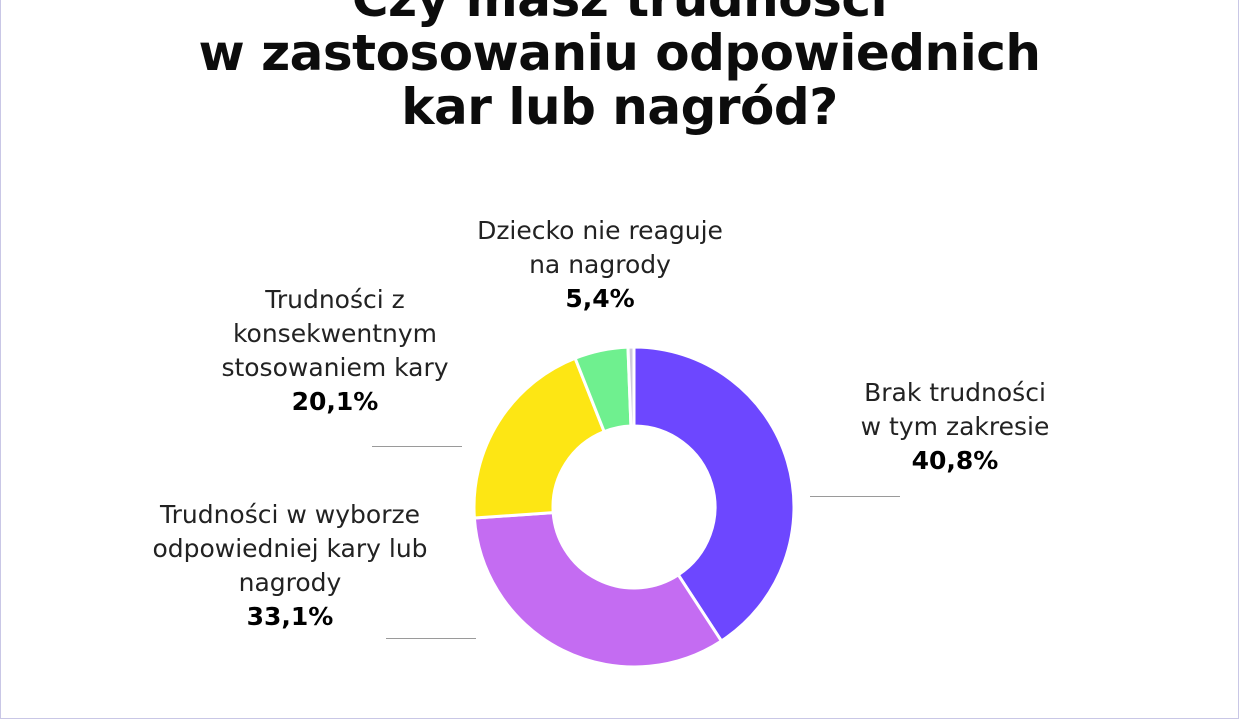 This screenshot has width=1239, height=720. What do you see at coordinates (290, 582) in the screenshot?
I see `label-wyborze-line-3: nagrody` at bounding box center [290, 582].